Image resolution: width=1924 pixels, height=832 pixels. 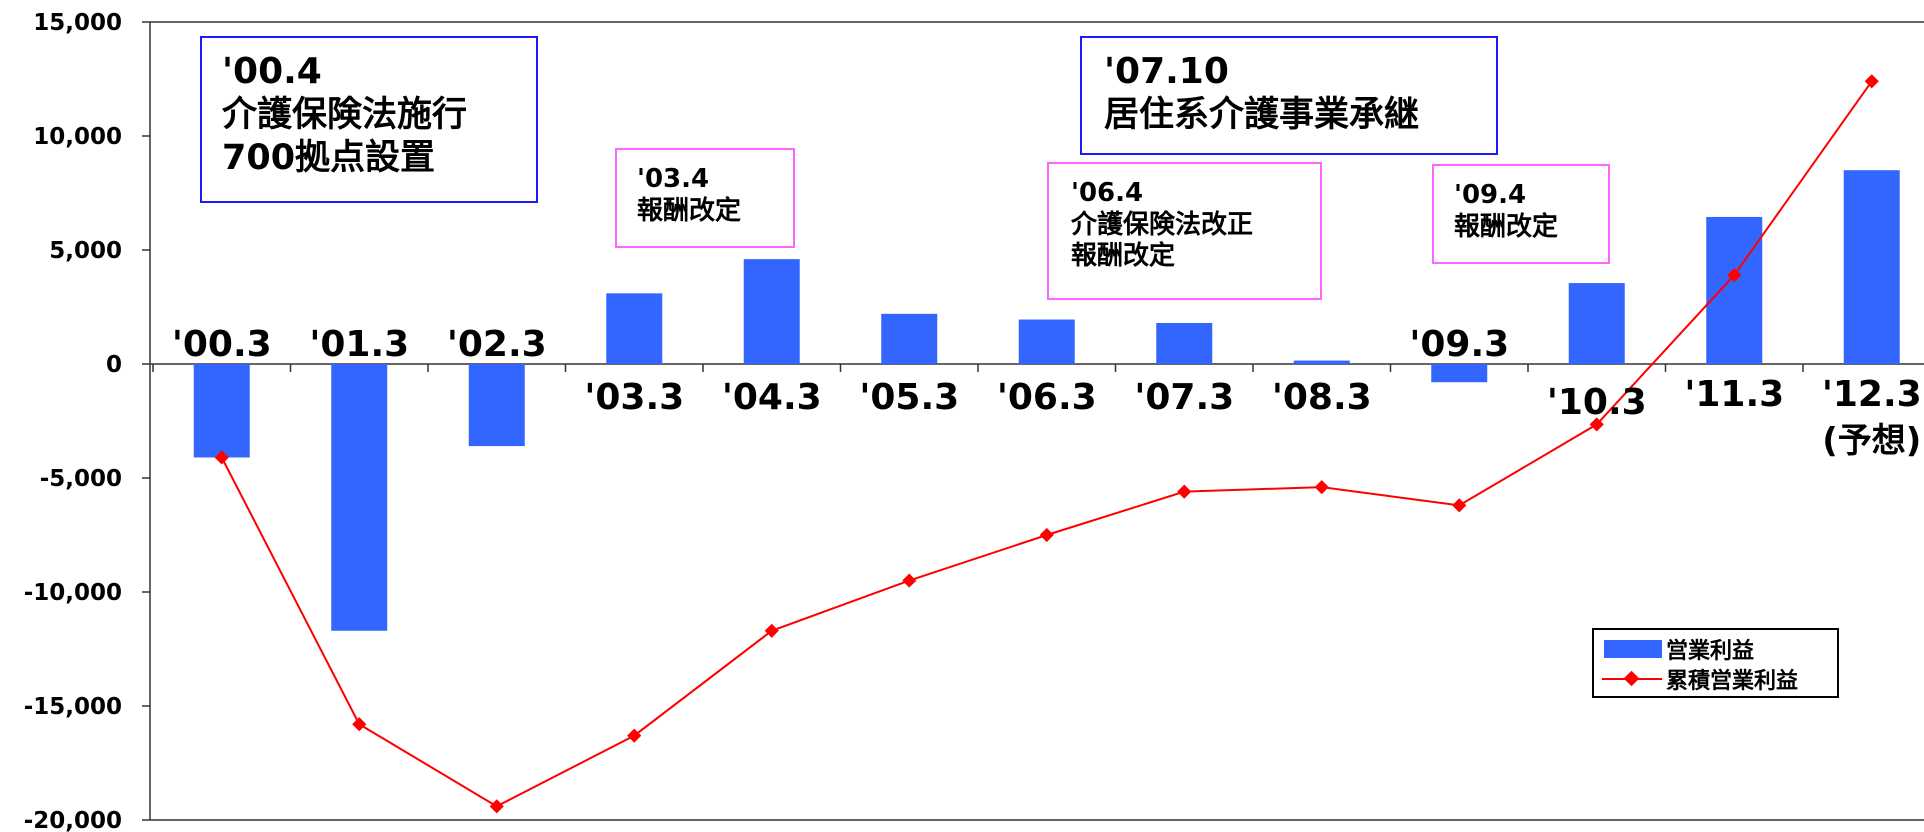 What do you see at coordinates (1490, 195) in the screenshot?
I see `annotation-date: '09.4` at bounding box center [1490, 195].